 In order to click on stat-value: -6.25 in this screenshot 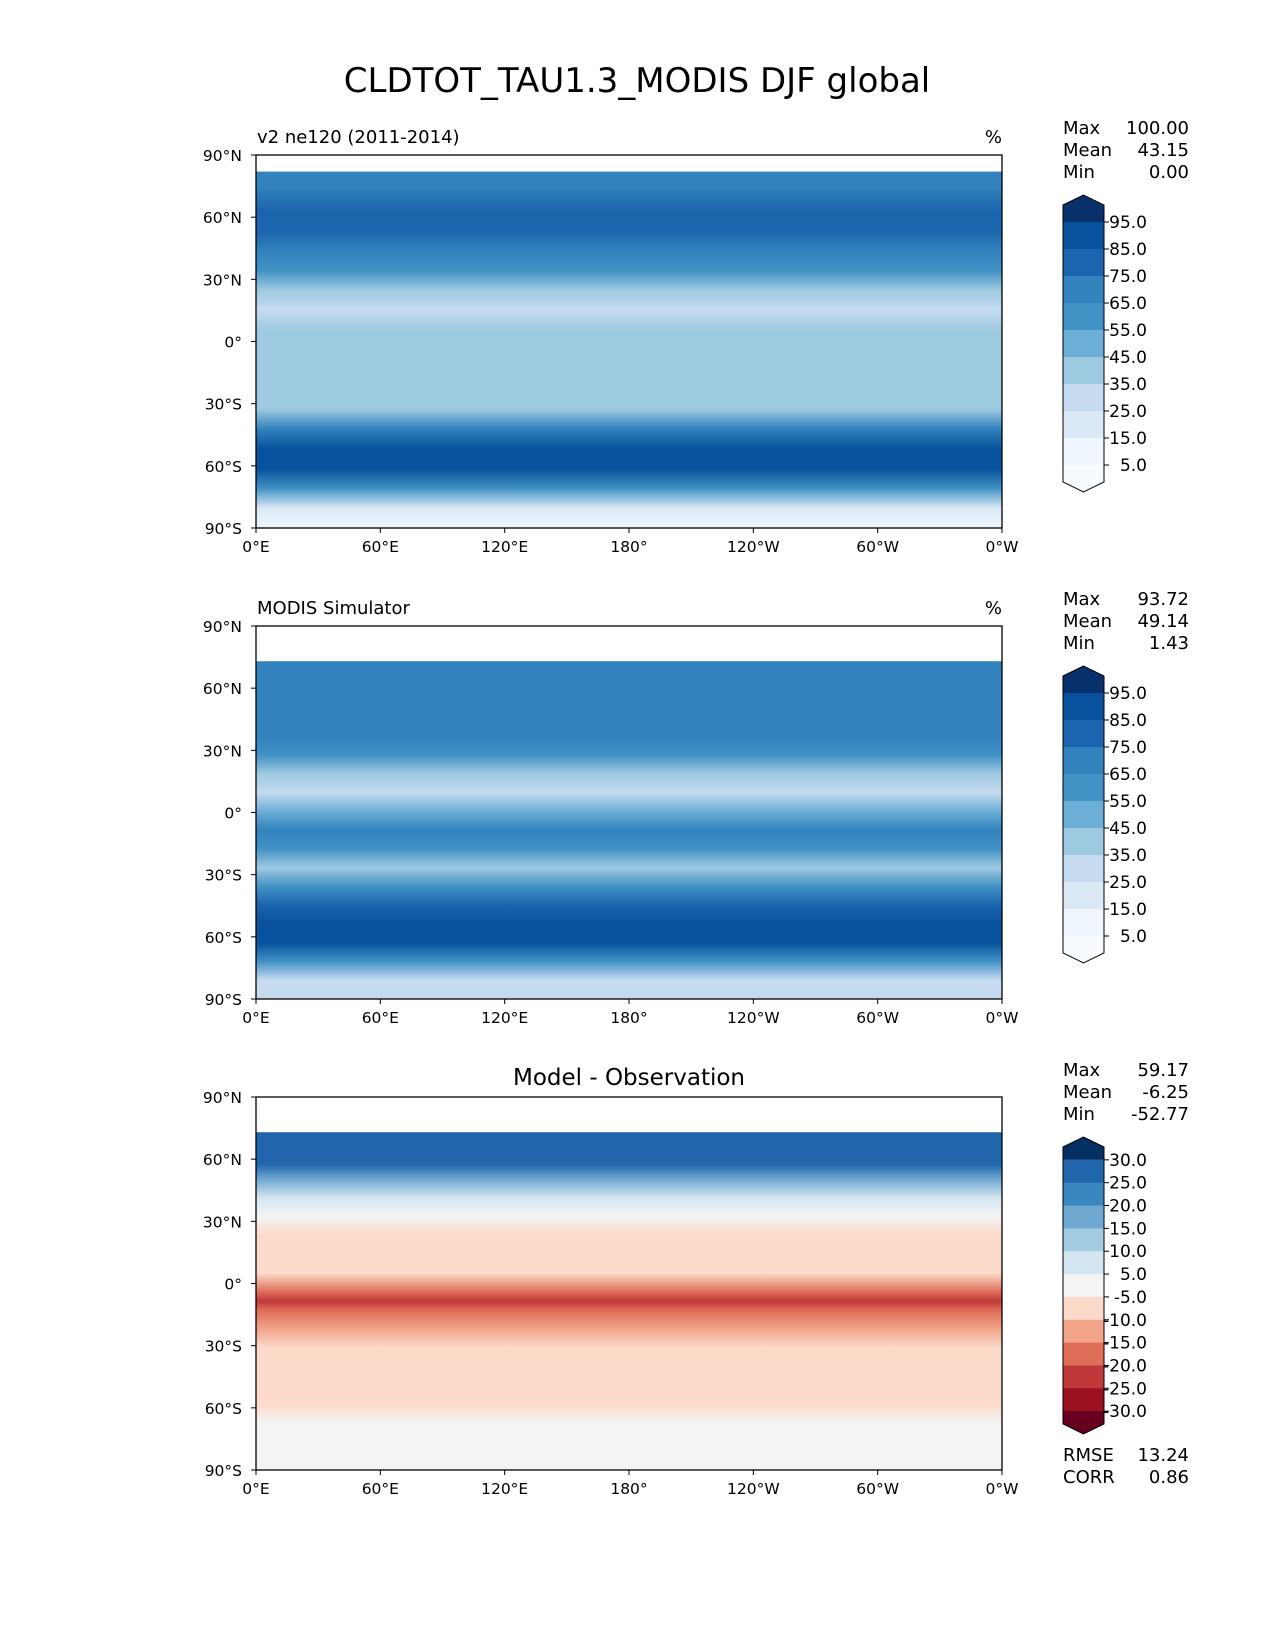, I will do `click(1165, 1092)`.